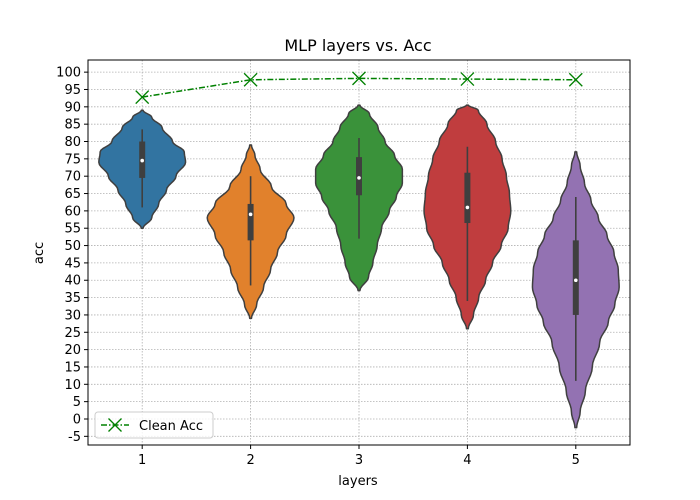  Describe the element at coordinates (467, 460) in the screenshot. I see `x-tick-label: 4` at that location.